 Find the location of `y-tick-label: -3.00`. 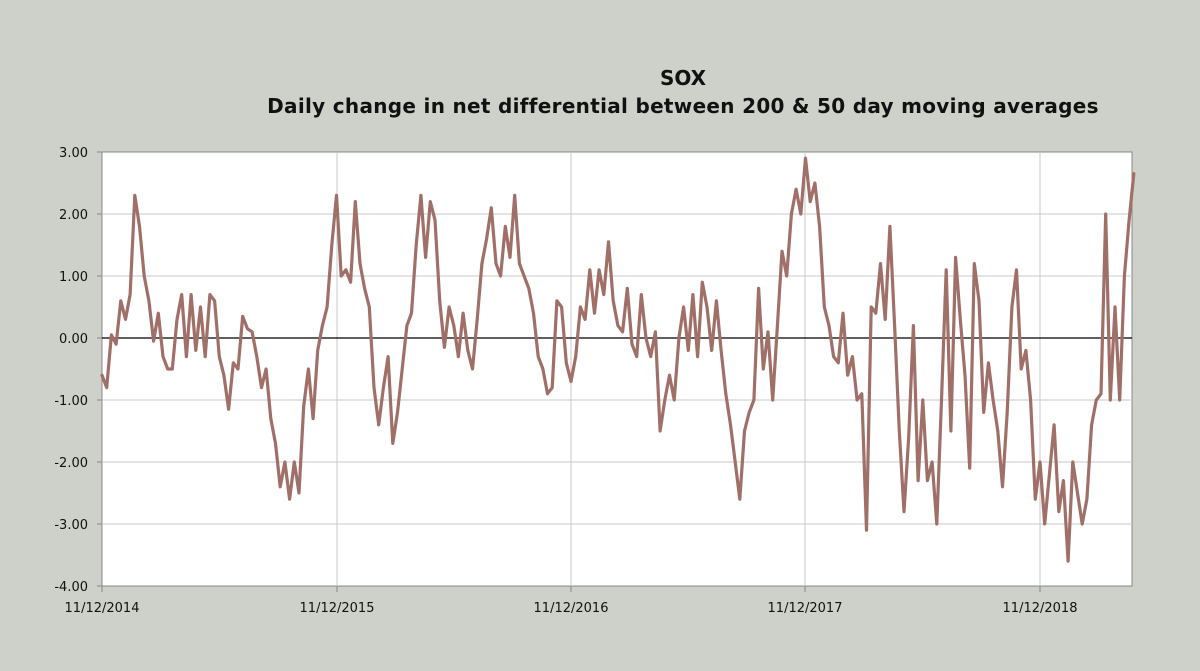

y-tick-label: -3.00 is located at coordinates (71, 525).